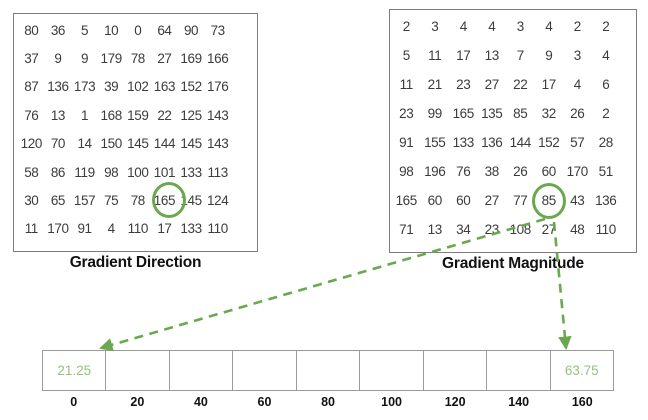  Describe the element at coordinates (455, 402) in the screenshot. I see `axis-tick-label: 120` at that location.